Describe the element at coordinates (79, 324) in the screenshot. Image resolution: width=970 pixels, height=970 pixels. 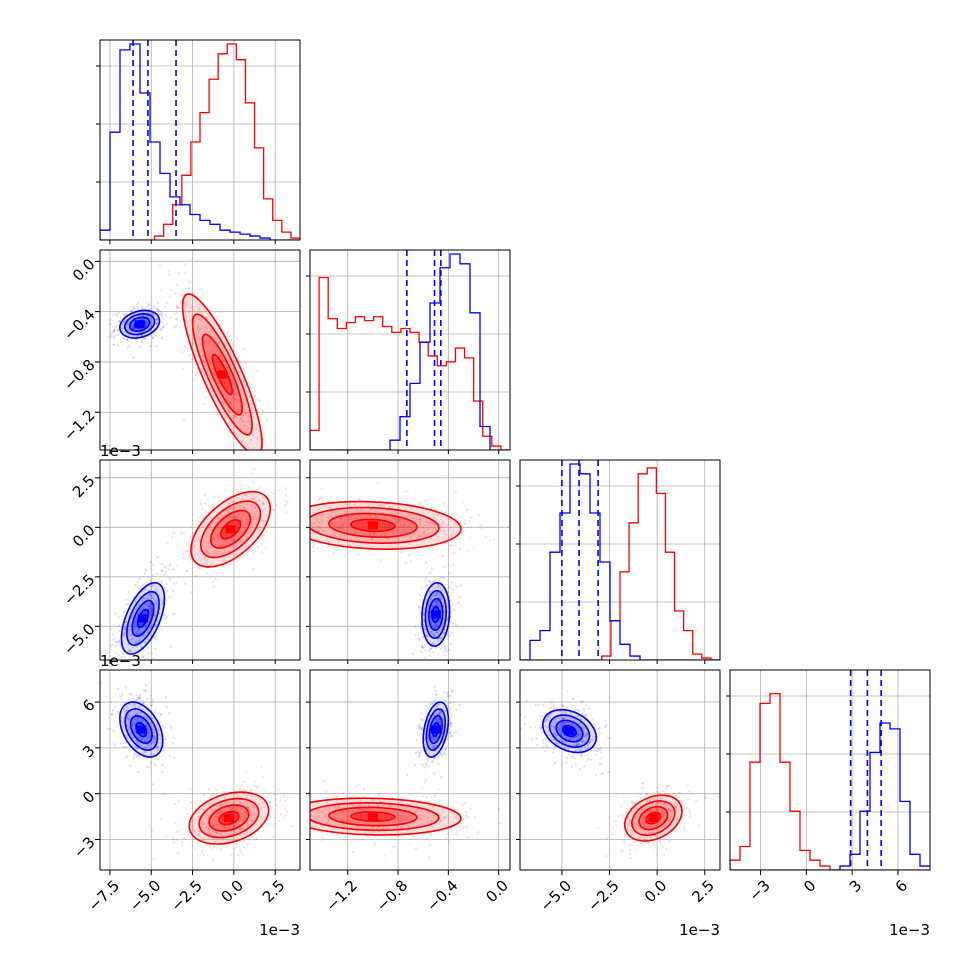
I see `y-tick-label: −0.4` at that location.